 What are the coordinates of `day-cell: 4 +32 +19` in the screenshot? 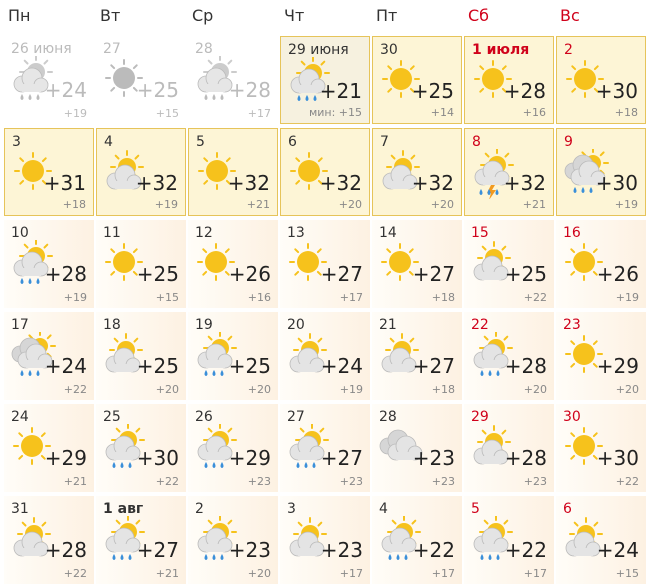 It's located at (141, 172).